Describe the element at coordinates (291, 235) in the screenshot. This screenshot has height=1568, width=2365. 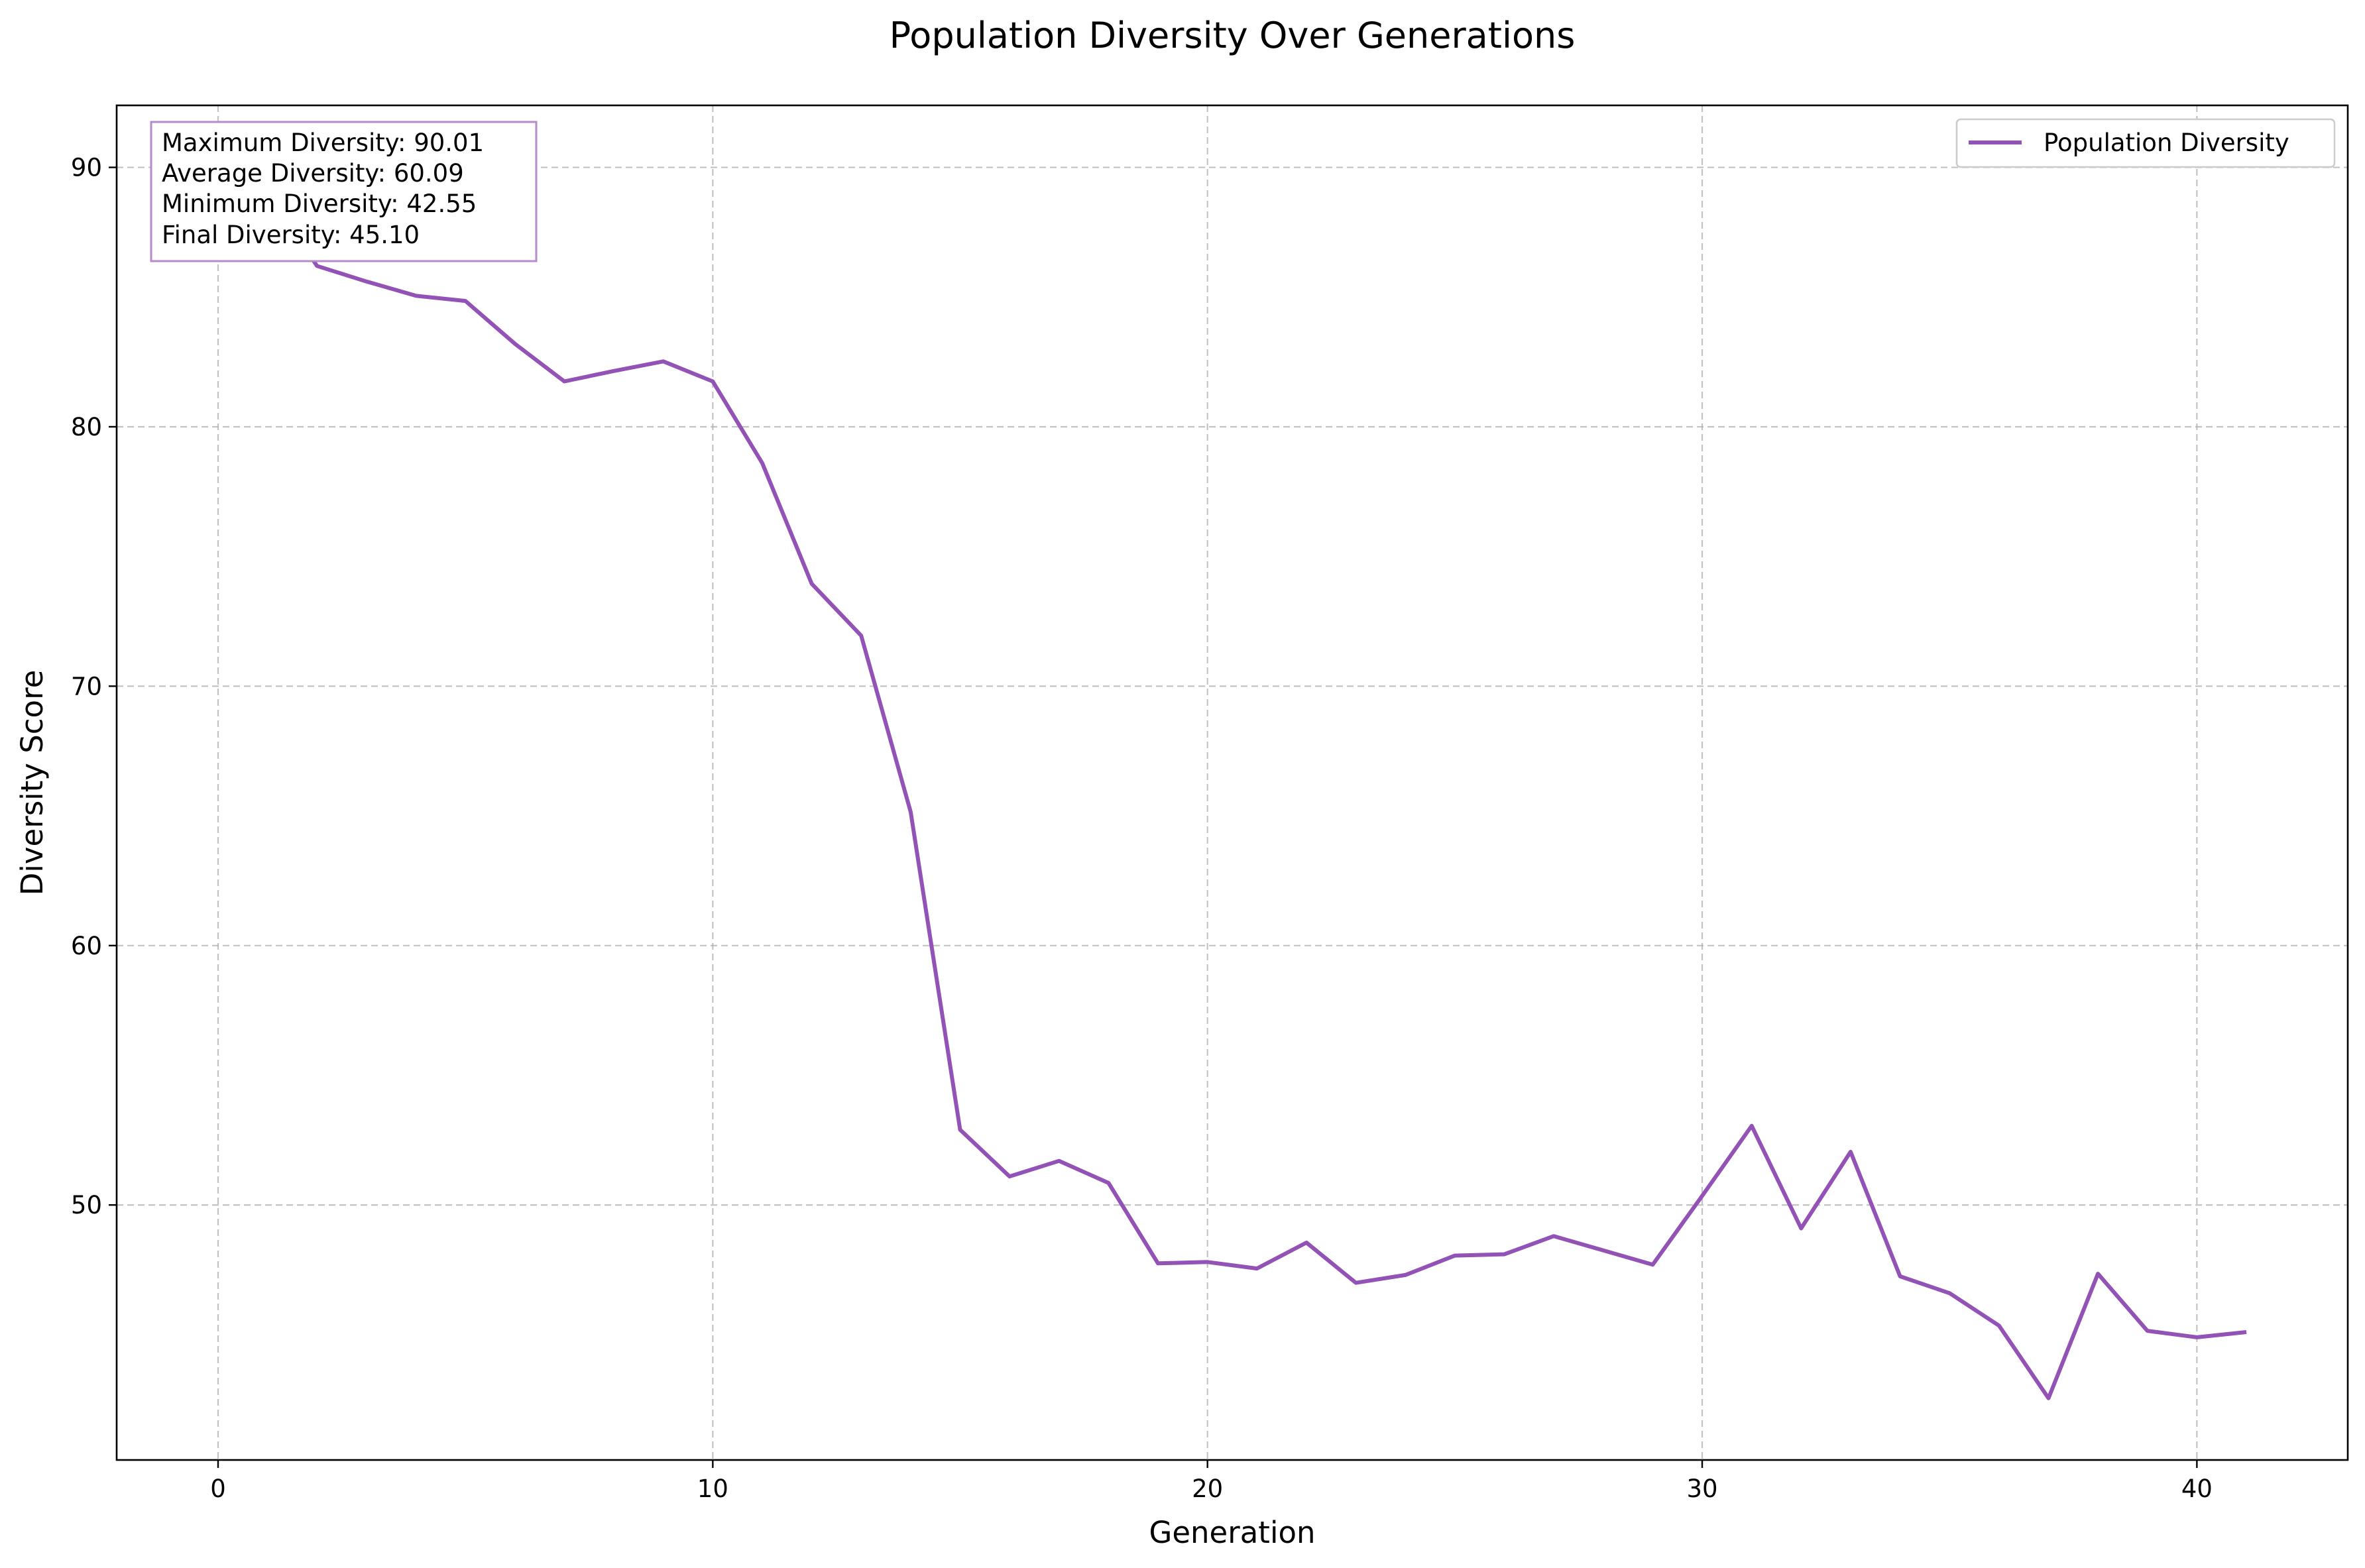
I see `stats-final: Final Diversity: 45.10` at that location.